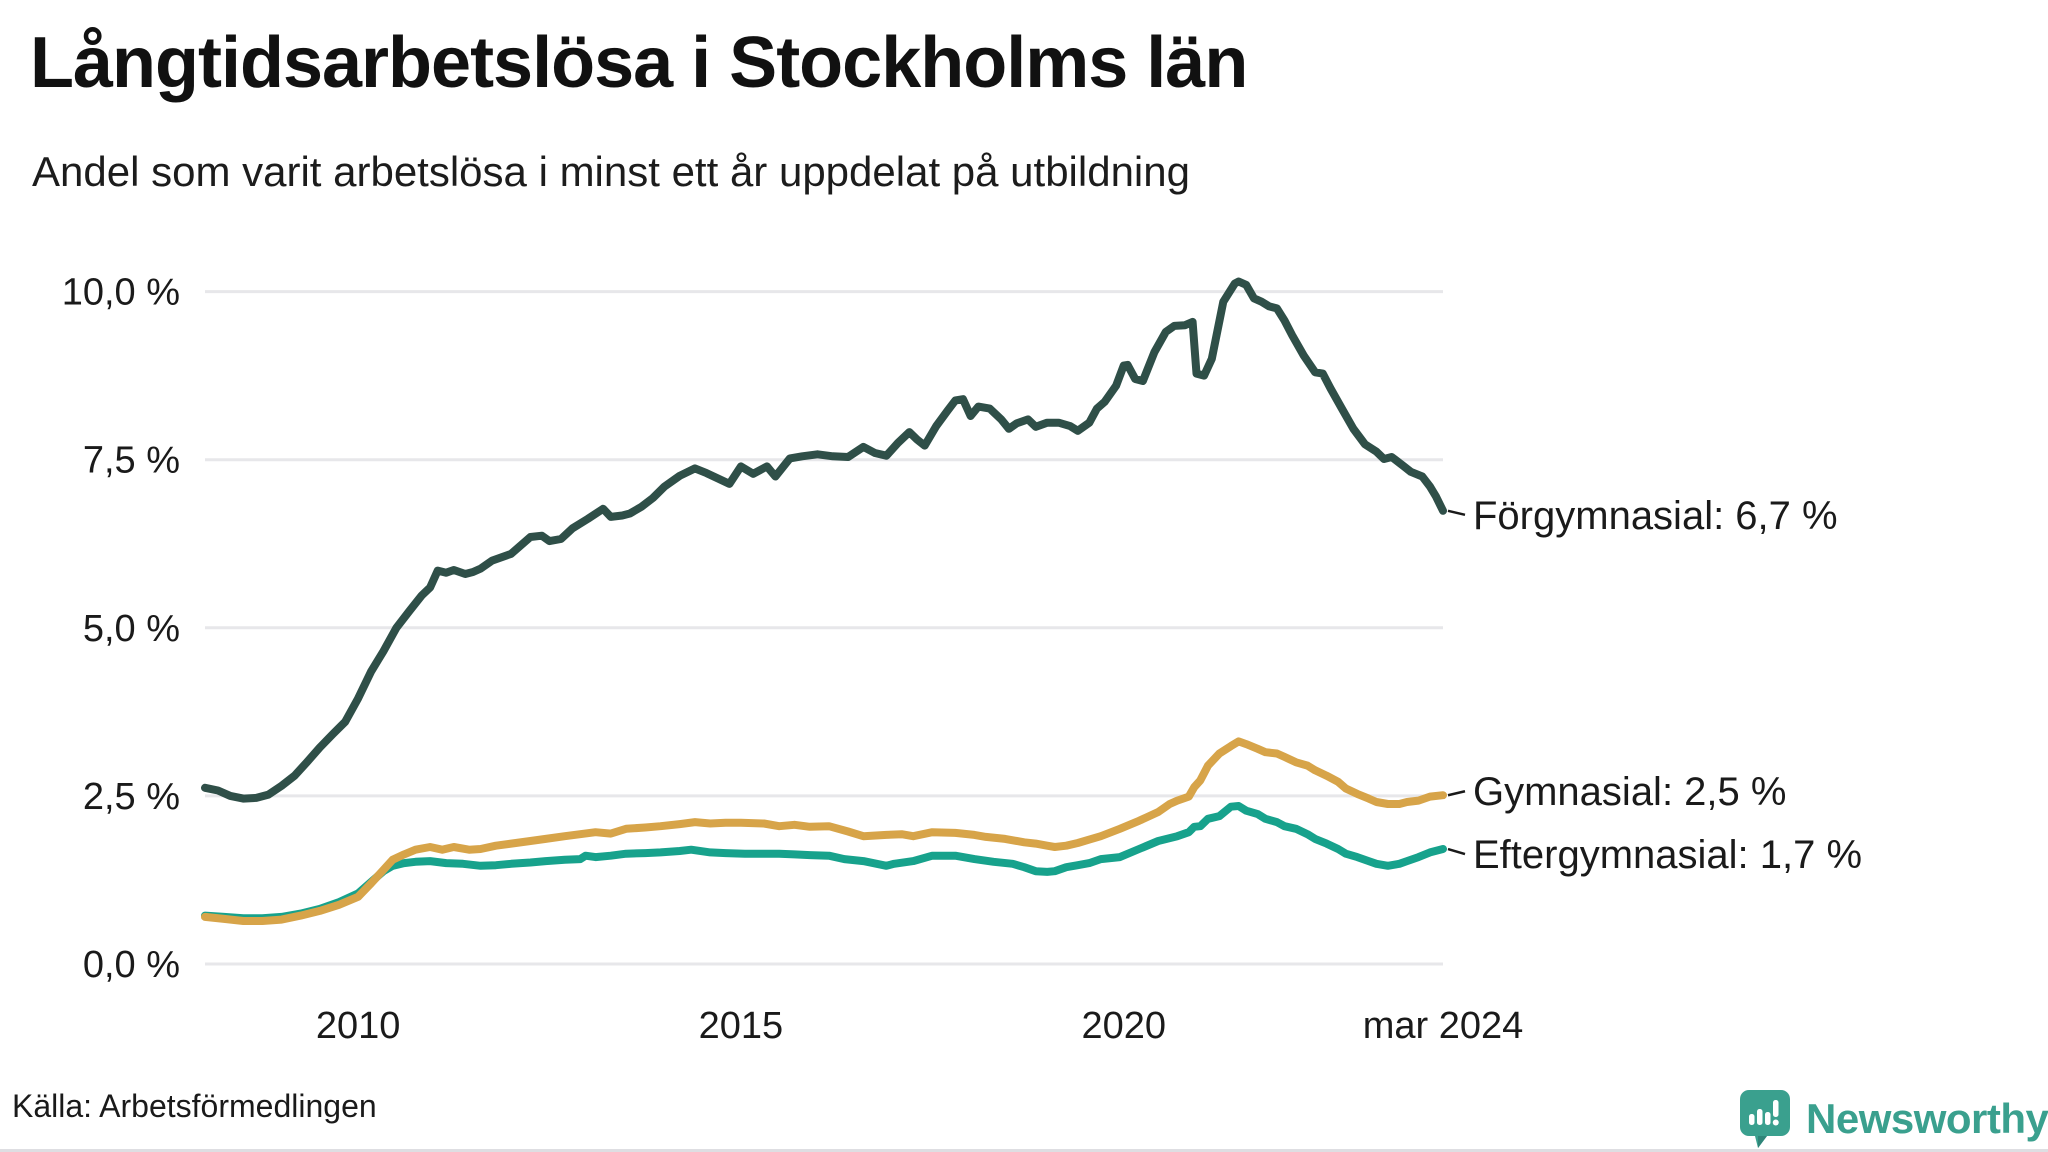 The width and height of the screenshot is (2048, 1152). Describe the element at coordinates (1667, 855) in the screenshot. I see `series-end-label-eftergymnasial: Eftergymnasial: 1,7 %` at that location.